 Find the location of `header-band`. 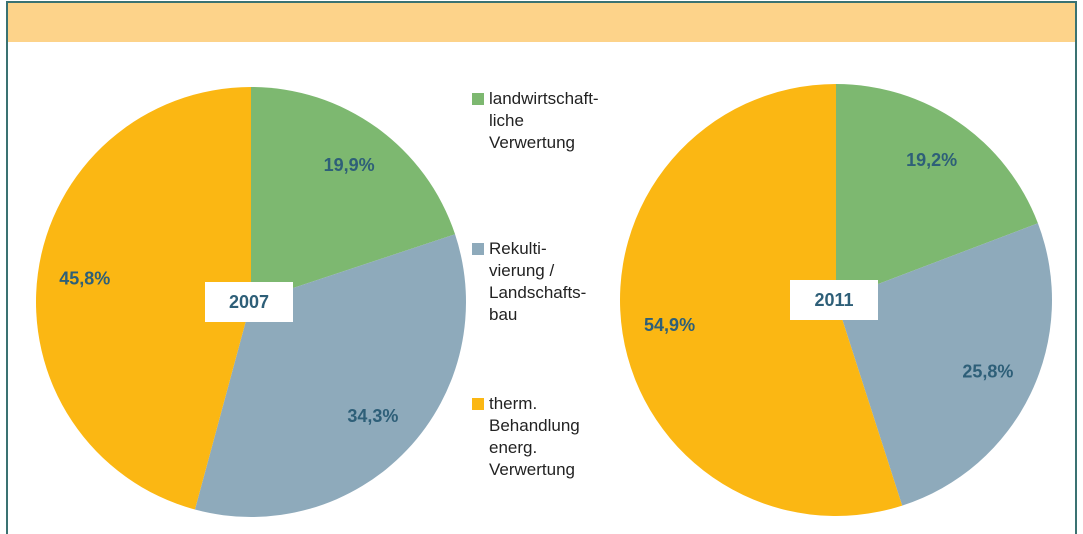

header-band is located at coordinates (541, 22).